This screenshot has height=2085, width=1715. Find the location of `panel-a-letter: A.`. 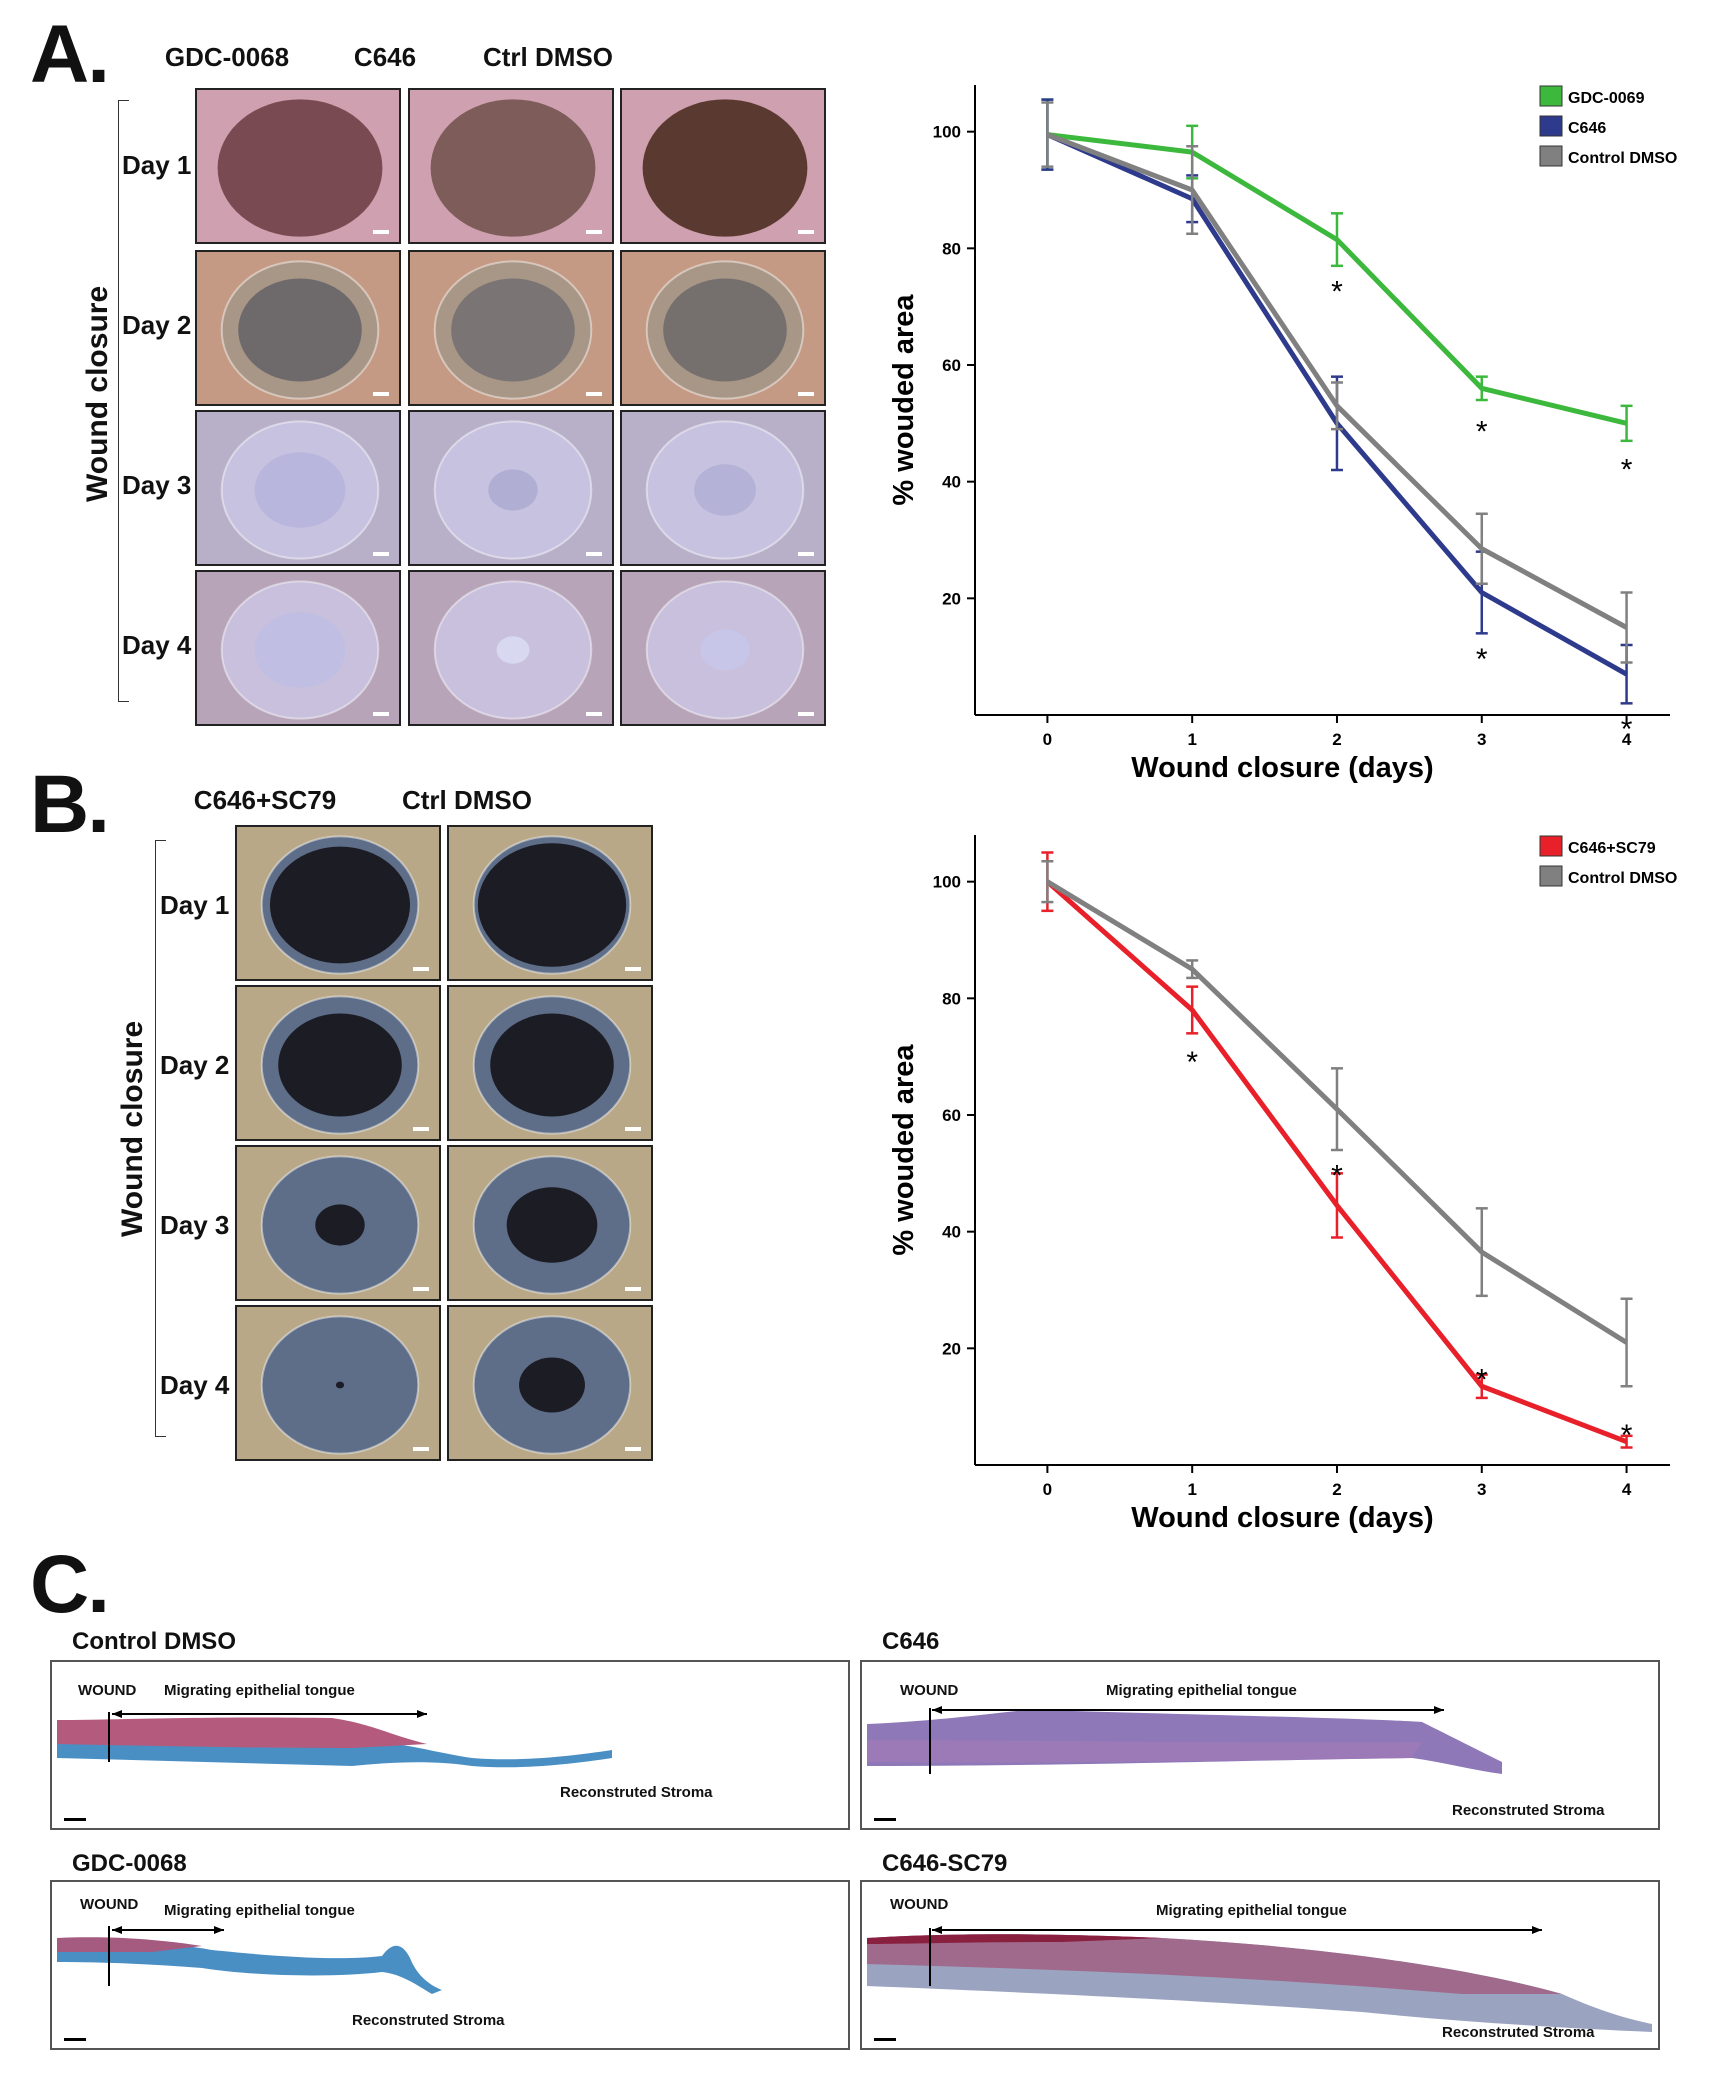

panel-a-letter: A. is located at coordinates (70, 54).